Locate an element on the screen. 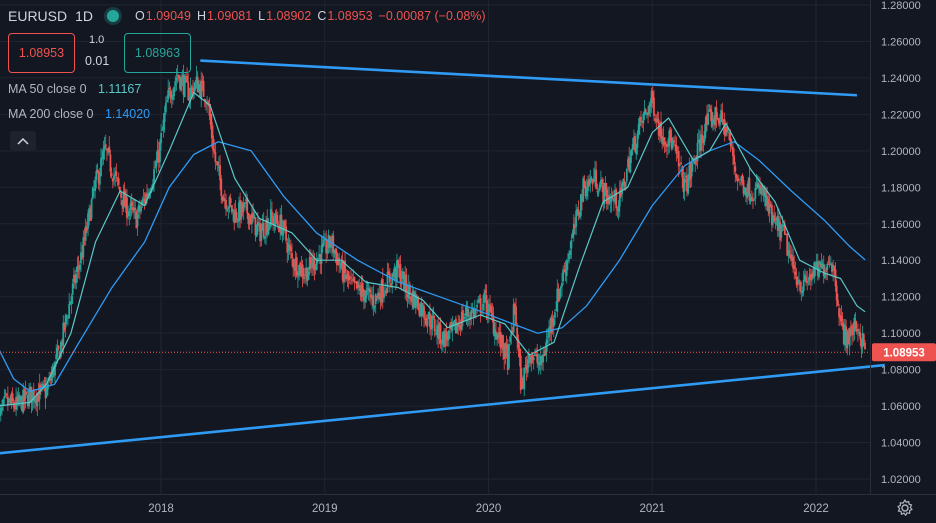  ma50-legend: MA 50 close 0 1.11167 is located at coordinates (74, 89).